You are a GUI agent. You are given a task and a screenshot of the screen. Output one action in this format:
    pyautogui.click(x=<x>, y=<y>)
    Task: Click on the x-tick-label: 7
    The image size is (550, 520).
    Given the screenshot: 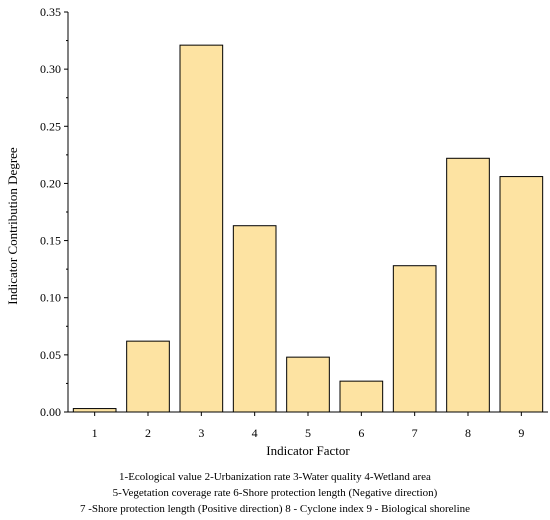 What is the action you would take?
    pyautogui.click(x=415, y=433)
    